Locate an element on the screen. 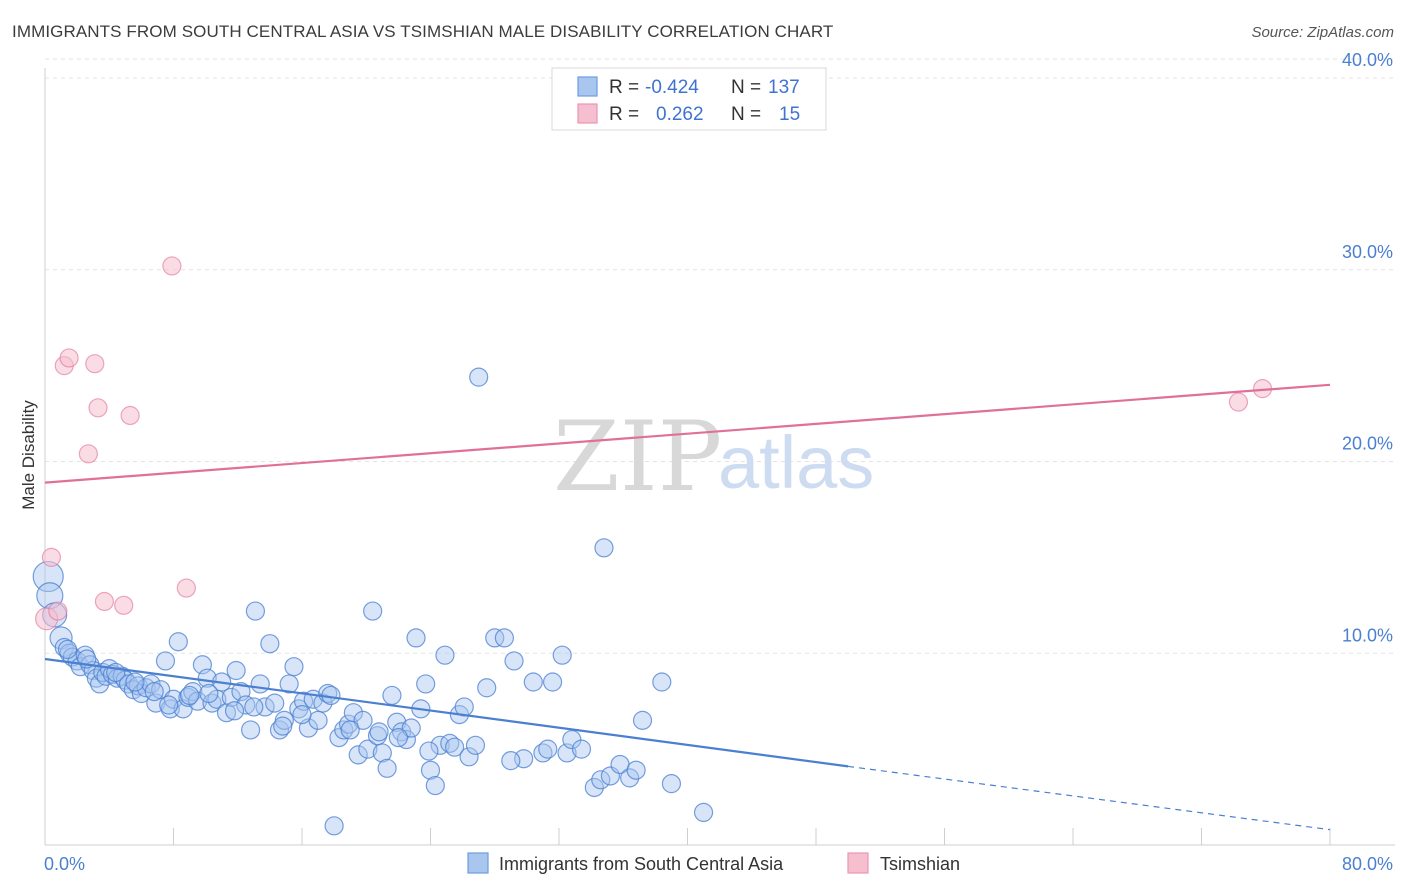 The width and height of the screenshot is (1406, 892). bottom-legend-swatch-pink is located at coordinates (858, 863).